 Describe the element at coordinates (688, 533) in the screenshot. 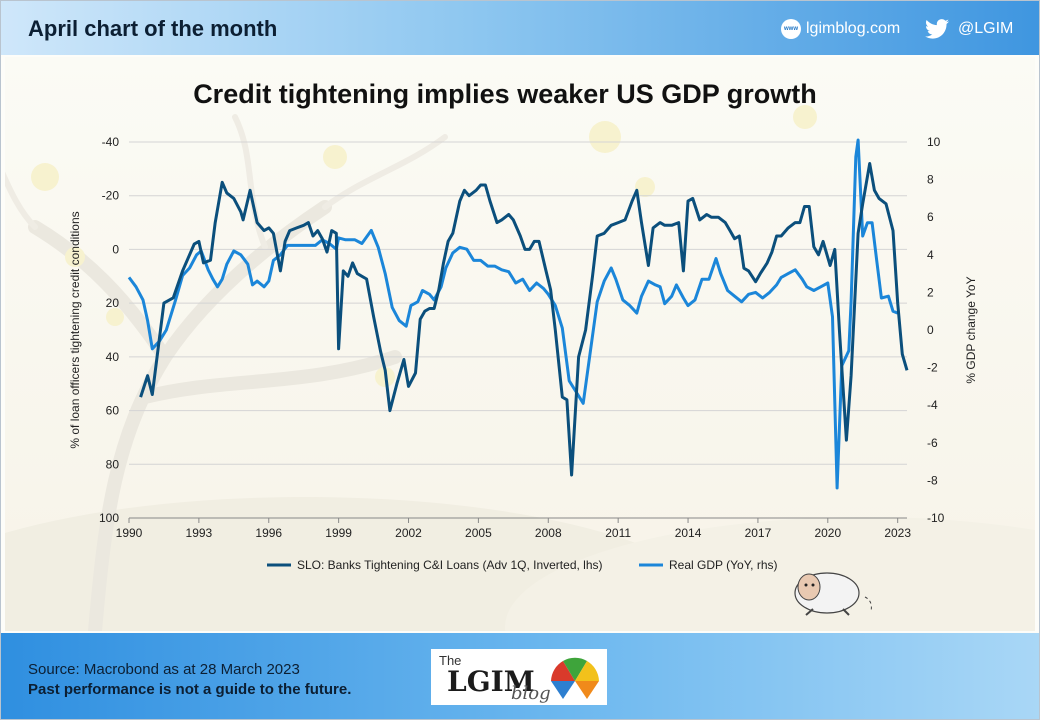

I see `x-tick-label: 2014` at that location.